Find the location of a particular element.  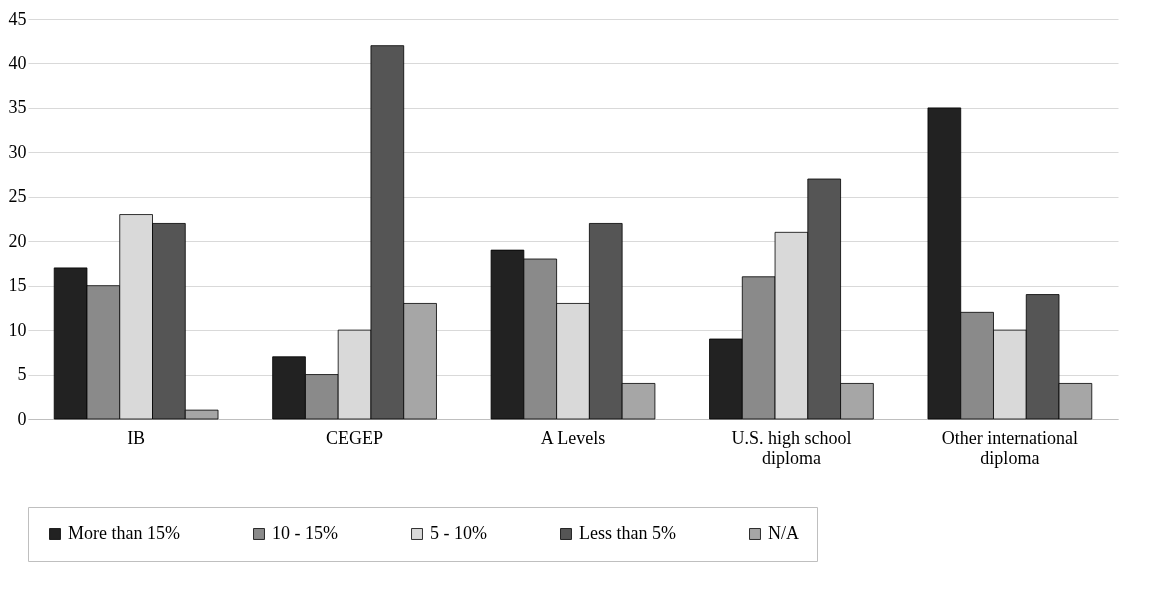

legend-label: Less than 5% is located at coordinates (627, 533).